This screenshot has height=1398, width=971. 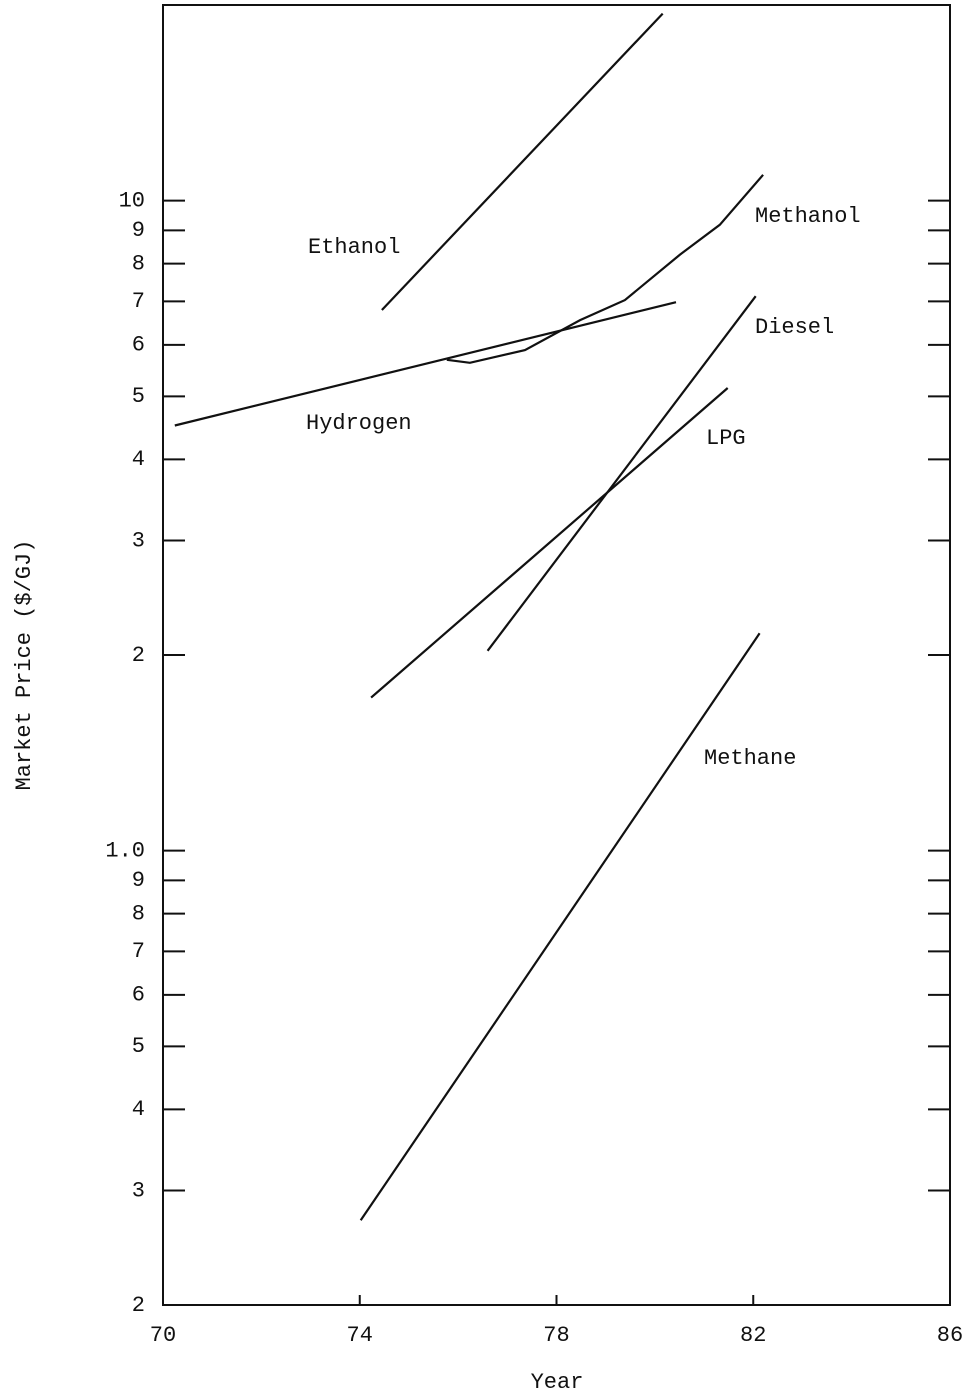 I want to click on y-tick-label: 10, so click(x=132, y=200).